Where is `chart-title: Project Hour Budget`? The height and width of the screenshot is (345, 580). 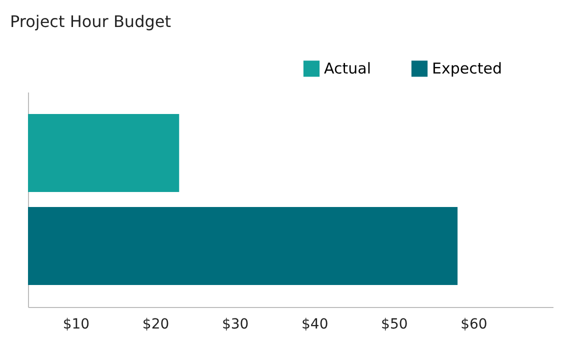
chart-title: Project Hour Budget is located at coordinates (90, 21).